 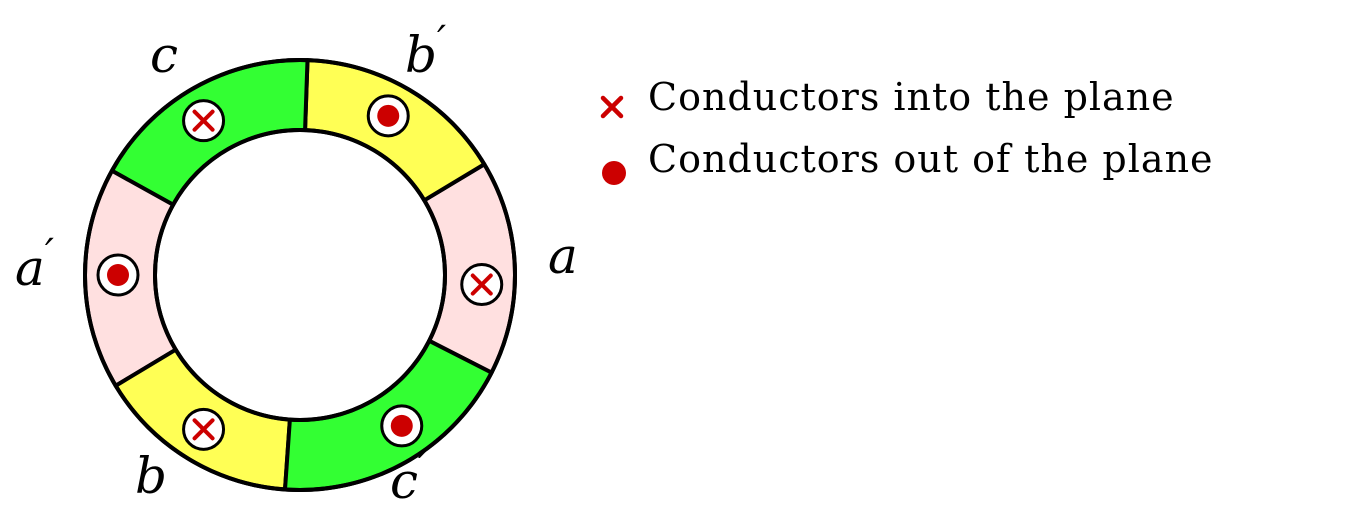 What do you see at coordinates (164, 55) in the screenshot?
I see `coil-label-c: c` at bounding box center [164, 55].